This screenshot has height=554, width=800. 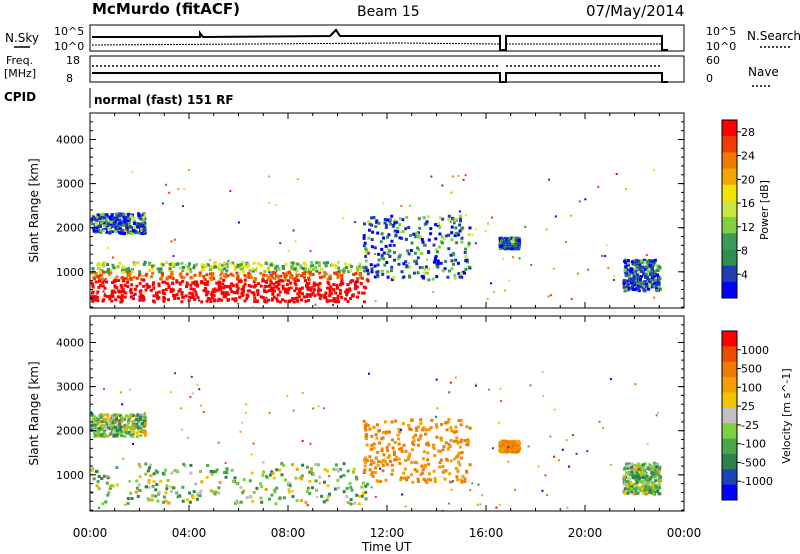 I want to click on power-colorbar-swatch, so click(x=729, y=290).